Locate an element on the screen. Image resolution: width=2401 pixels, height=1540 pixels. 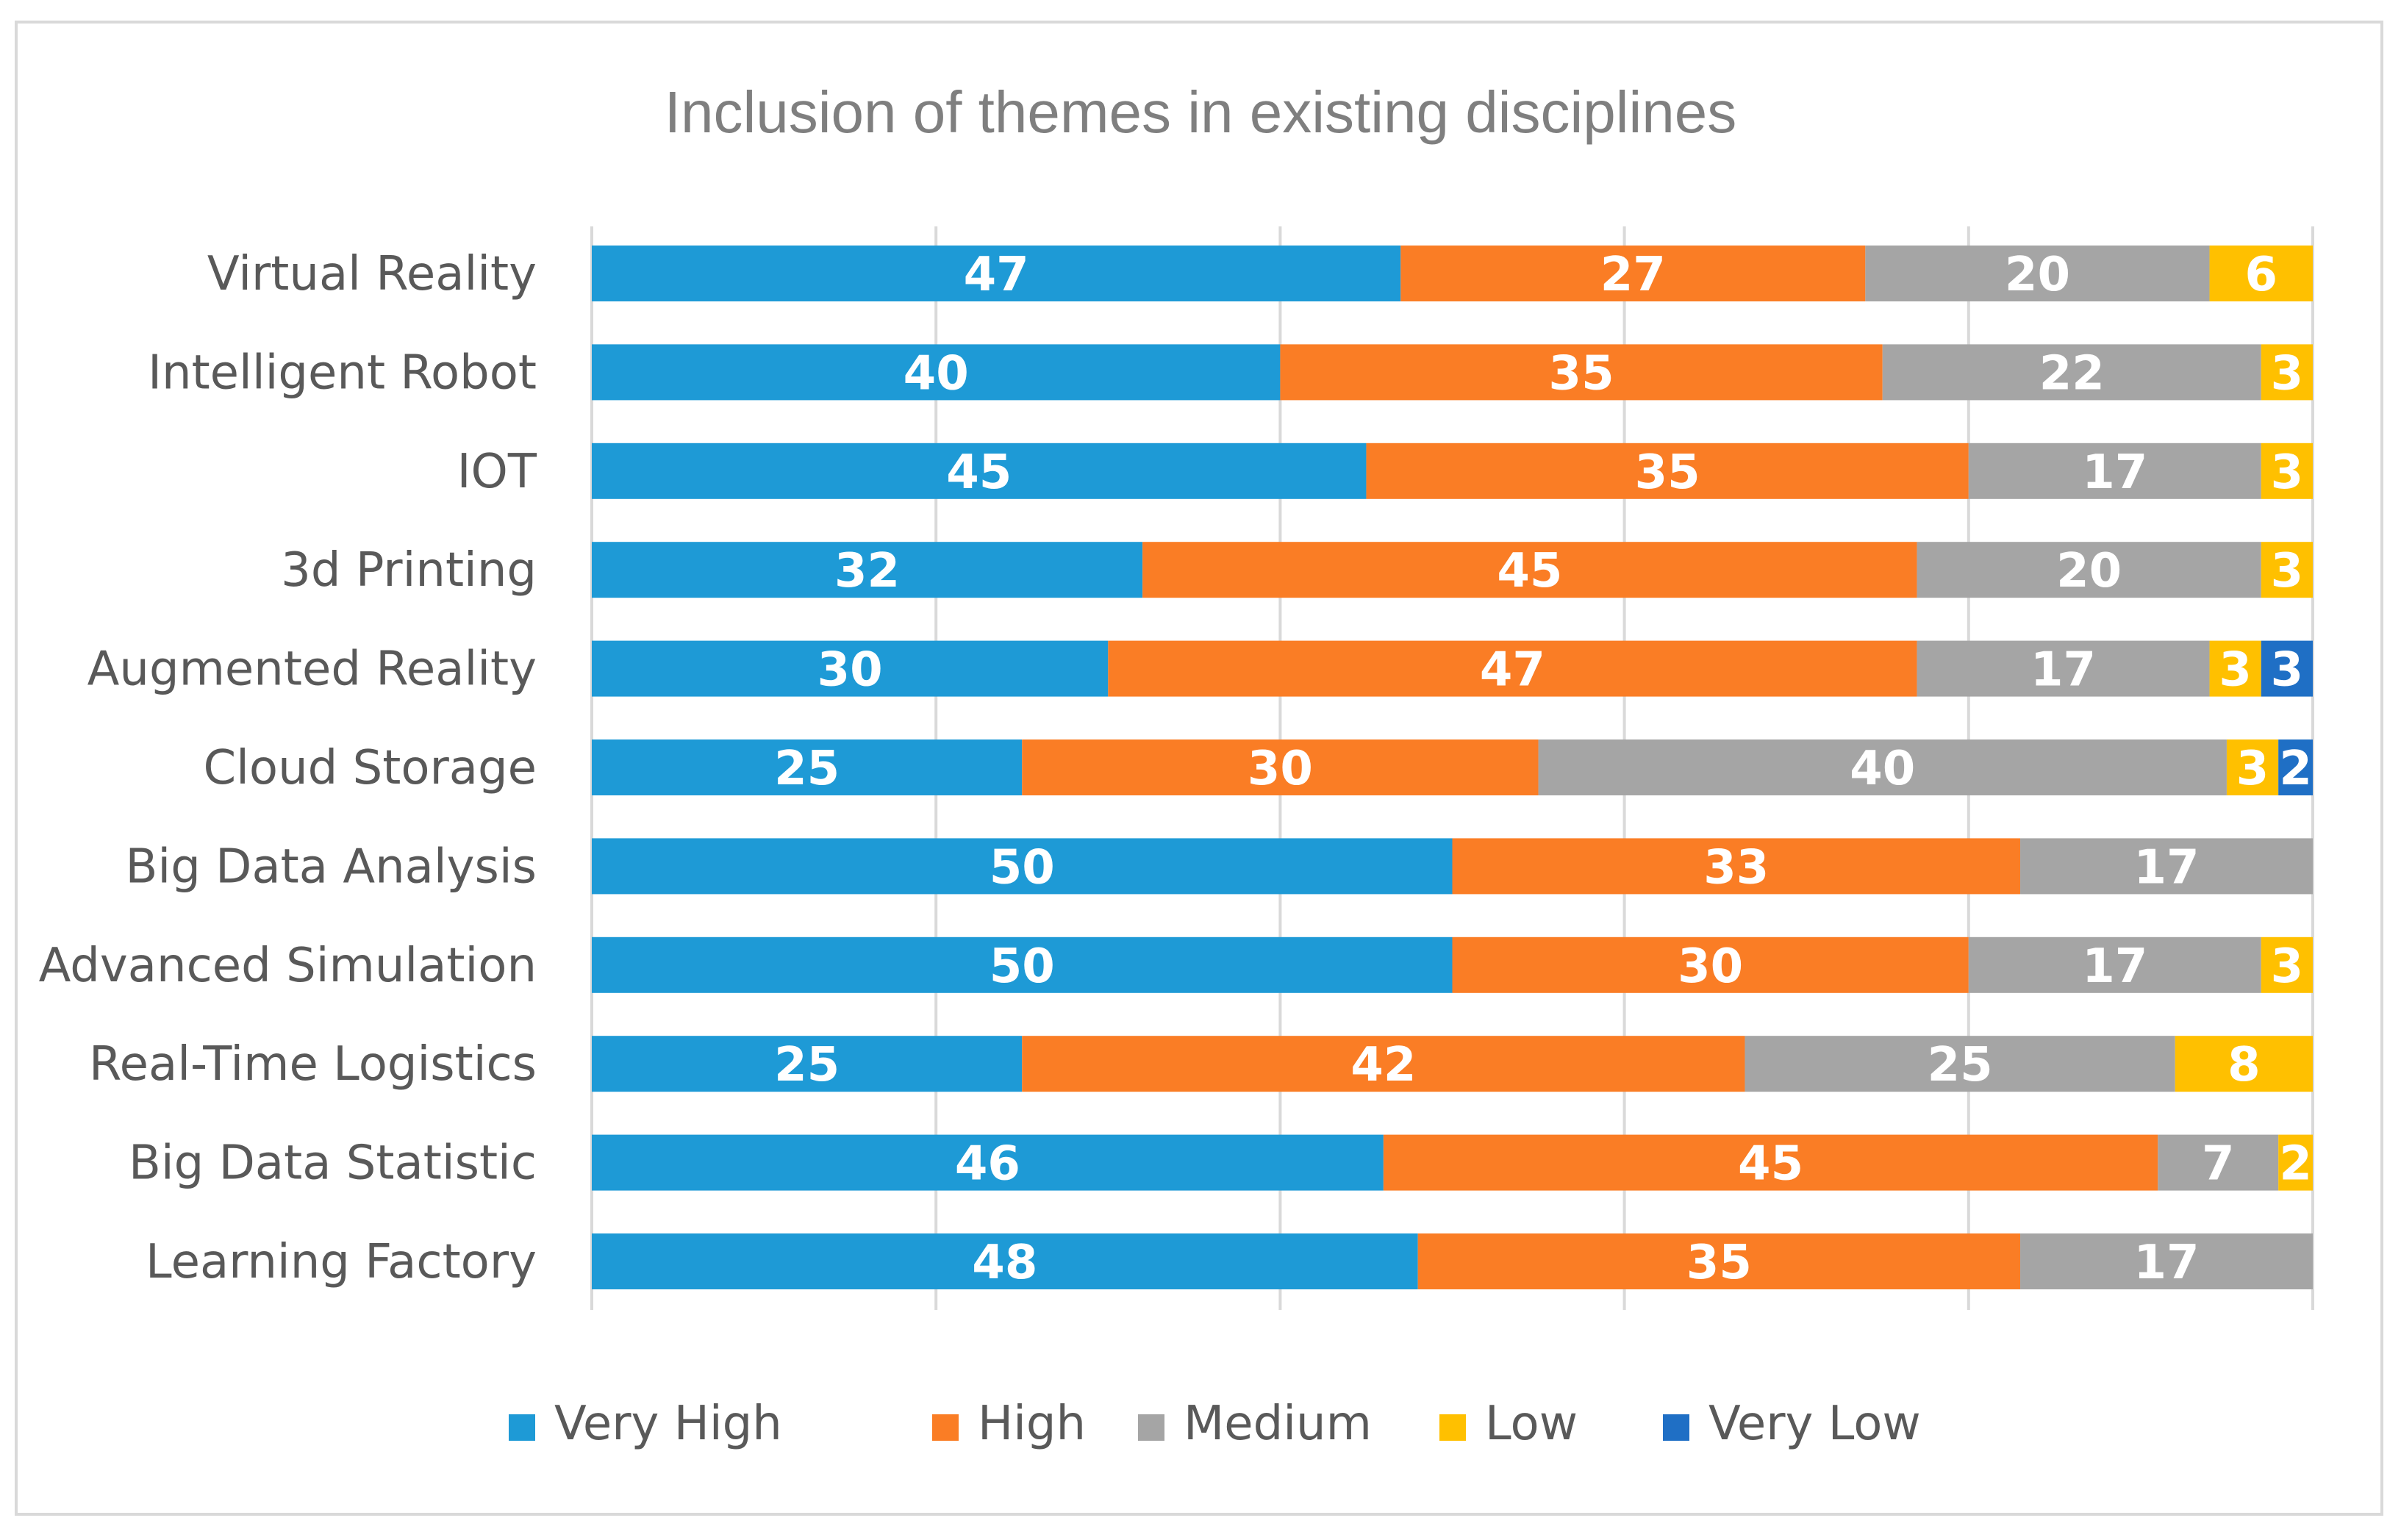
data-label: 48 is located at coordinates (1004, 1263).